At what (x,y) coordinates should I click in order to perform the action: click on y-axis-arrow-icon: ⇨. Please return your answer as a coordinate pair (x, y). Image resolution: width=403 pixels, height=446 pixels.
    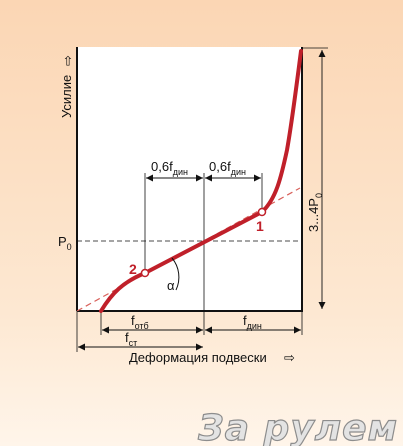
    Looking at the image, I should click on (68, 60).